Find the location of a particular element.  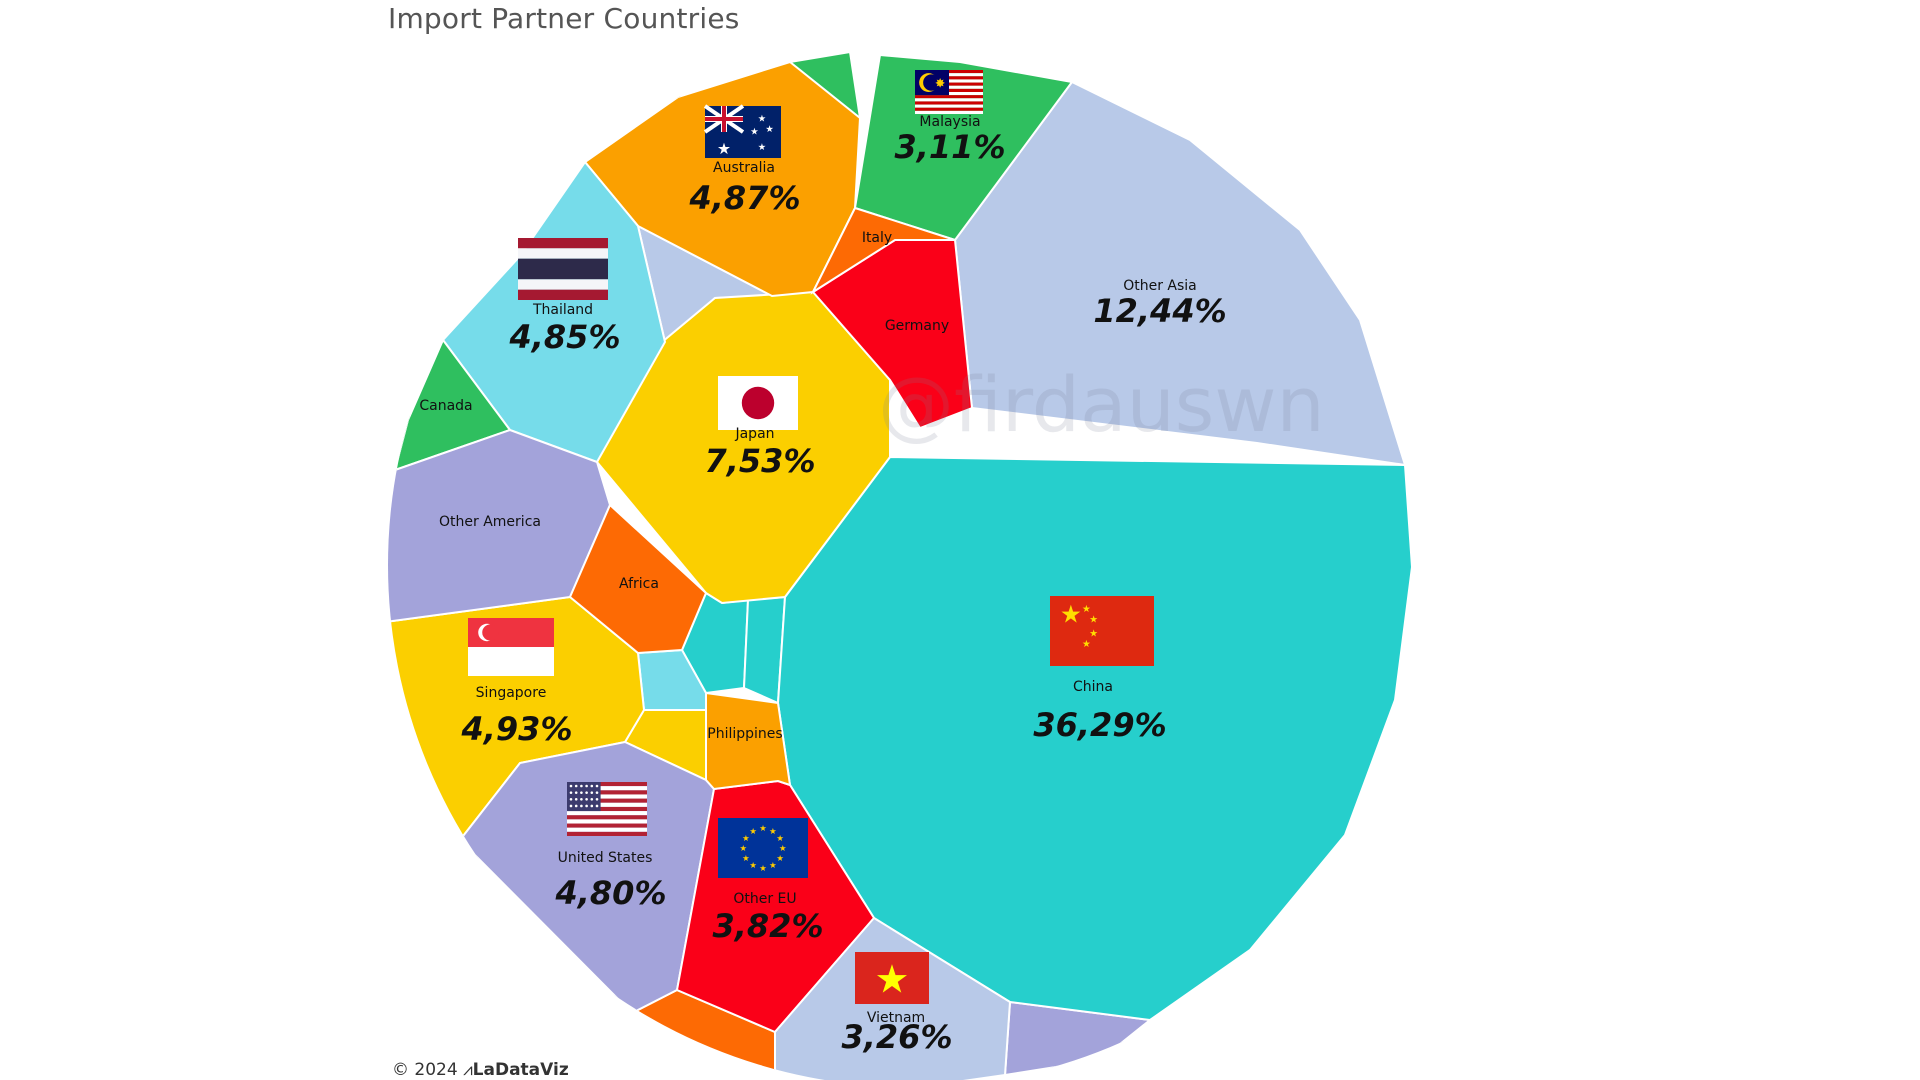

label-africa: Africa is located at coordinates (639, 584).